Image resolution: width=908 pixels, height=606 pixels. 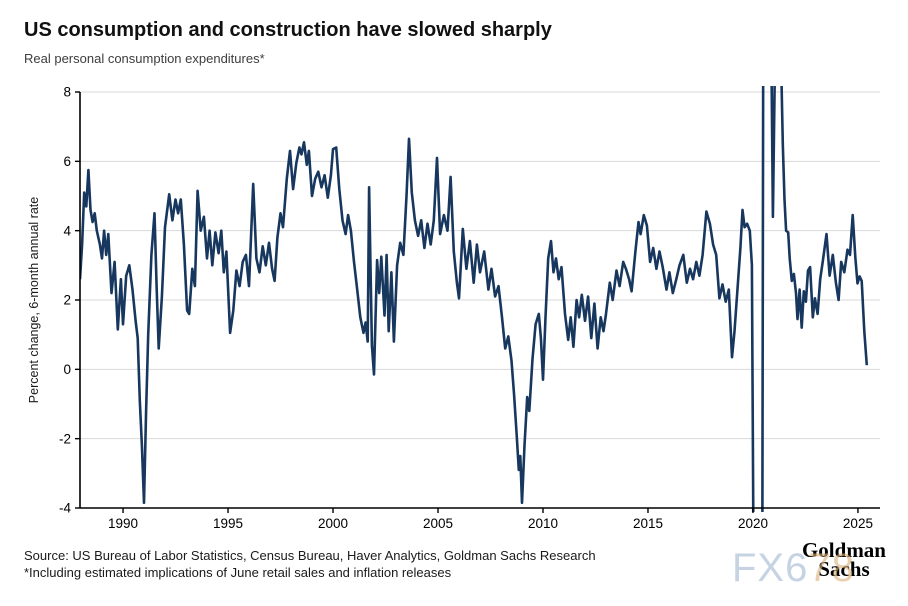 I want to click on goldman-sachs-logo: Goldman Sachs, so click(x=843, y=559).